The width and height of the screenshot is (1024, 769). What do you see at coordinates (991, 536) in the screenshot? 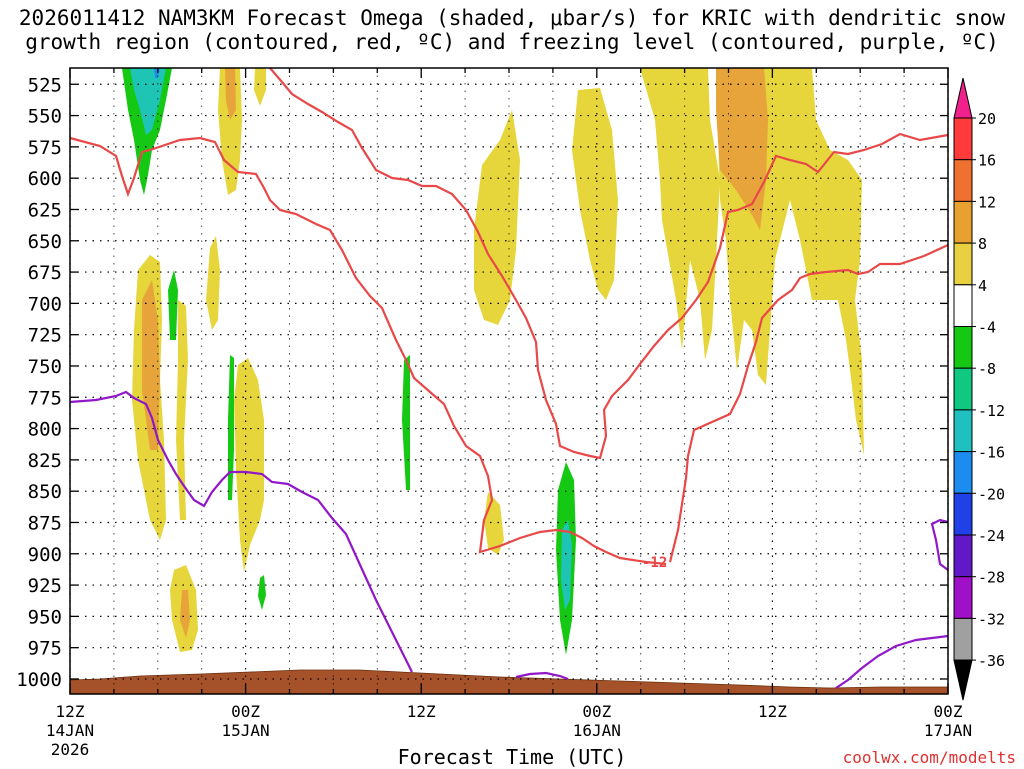
I see `colorbar-label-11: -24` at bounding box center [991, 536].